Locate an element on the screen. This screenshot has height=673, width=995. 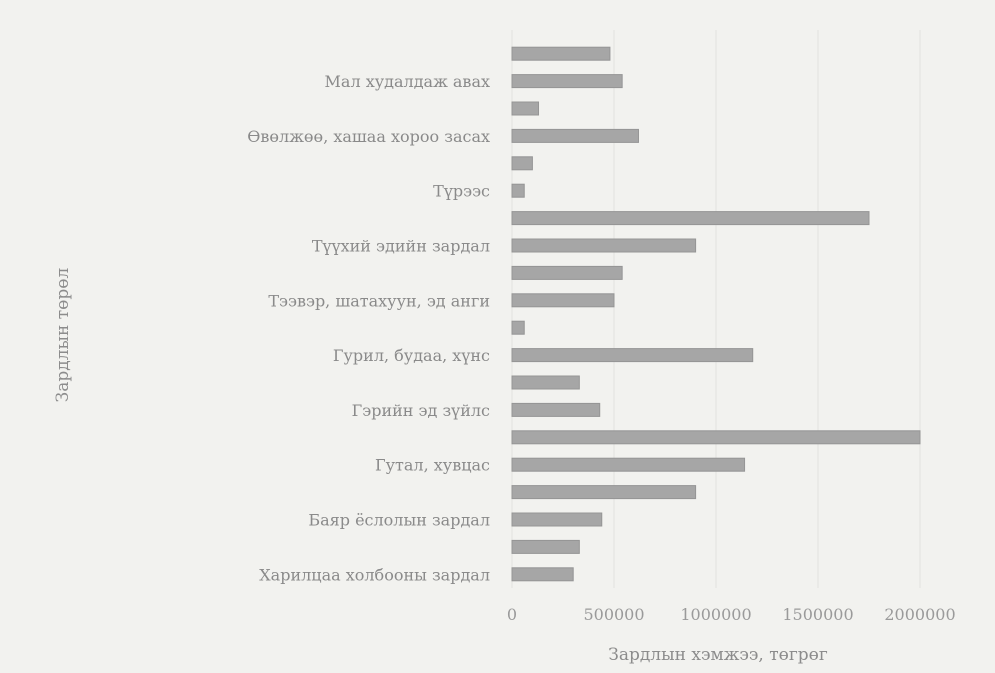
category-label: Гэрийн эд зүйлс is located at coordinates (421, 410).